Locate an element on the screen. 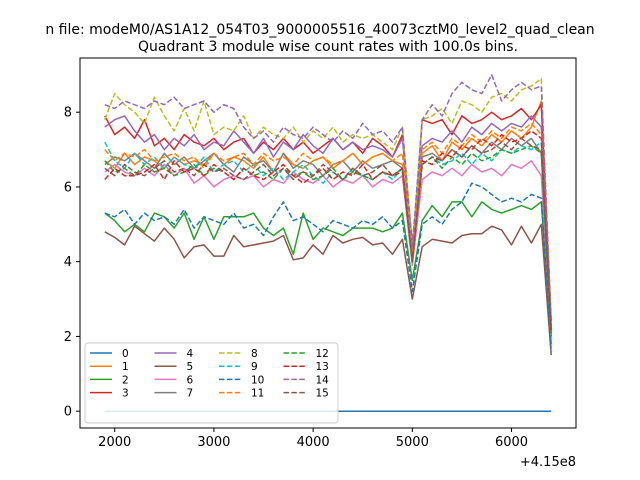  y-tick-label: 0 is located at coordinates (68, 412).